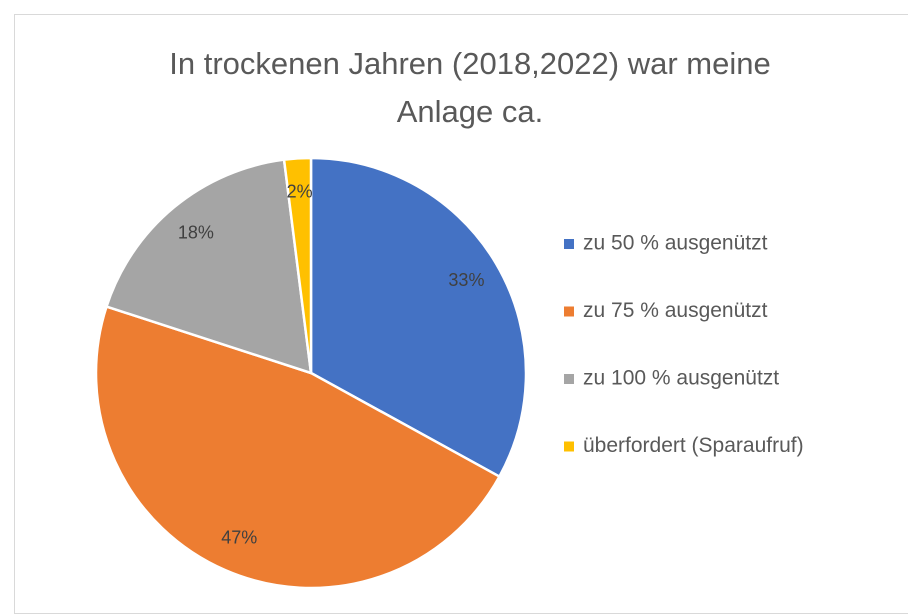 This screenshot has width=908, height=614. Describe the element at coordinates (466, 280) in the screenshot. I see `data-label: 33%` at that location.